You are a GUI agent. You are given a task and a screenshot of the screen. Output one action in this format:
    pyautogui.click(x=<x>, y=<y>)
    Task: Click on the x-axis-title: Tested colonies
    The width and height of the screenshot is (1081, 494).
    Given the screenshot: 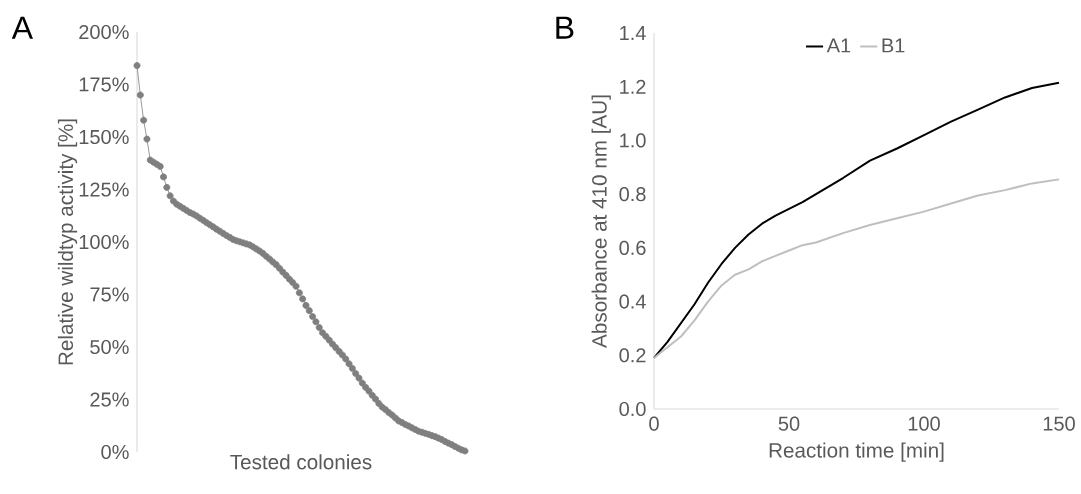 What is the action you would take?
    pyautogui.click(x=301, y=462)
    